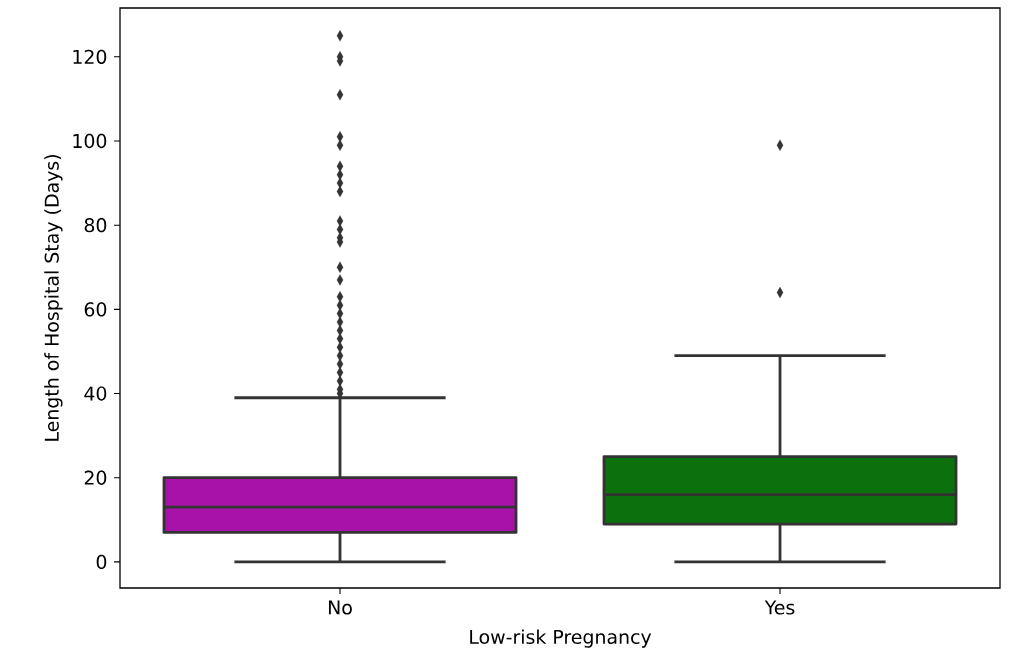 This screenshot has height=672, width=1021. Describe the element at coordinates (101, 562) in the screenshot. I see `y-tick-label: 0` at that location.